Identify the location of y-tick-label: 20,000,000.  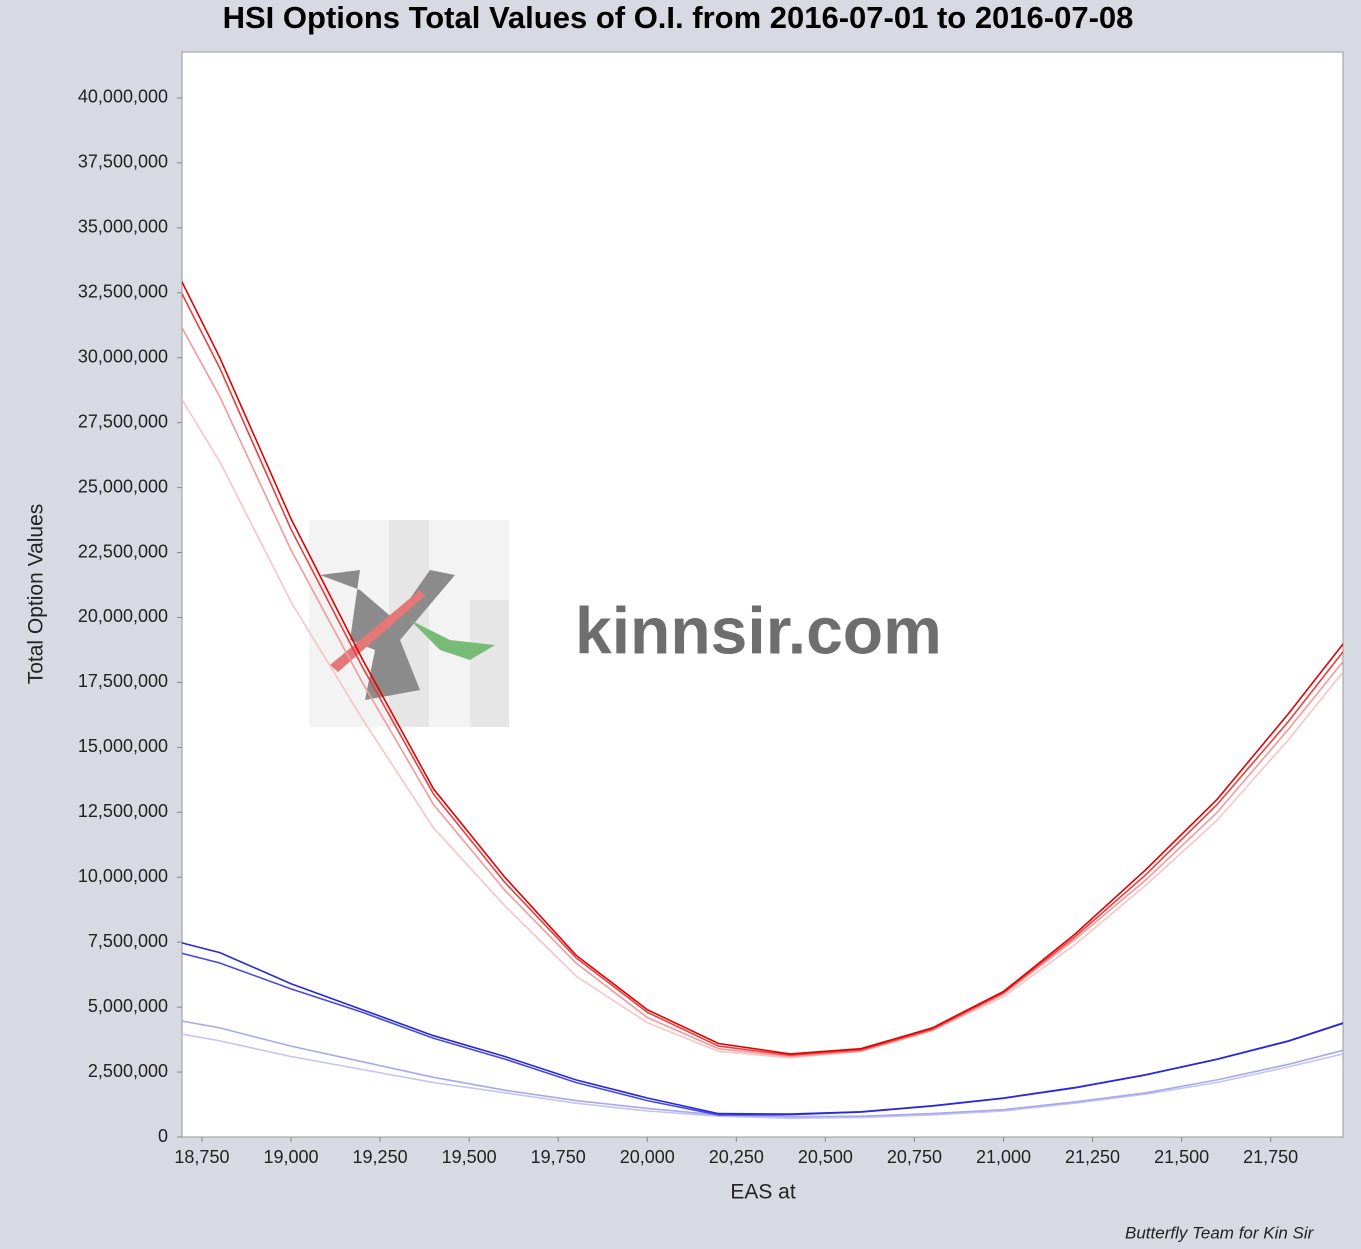
(123, 616).